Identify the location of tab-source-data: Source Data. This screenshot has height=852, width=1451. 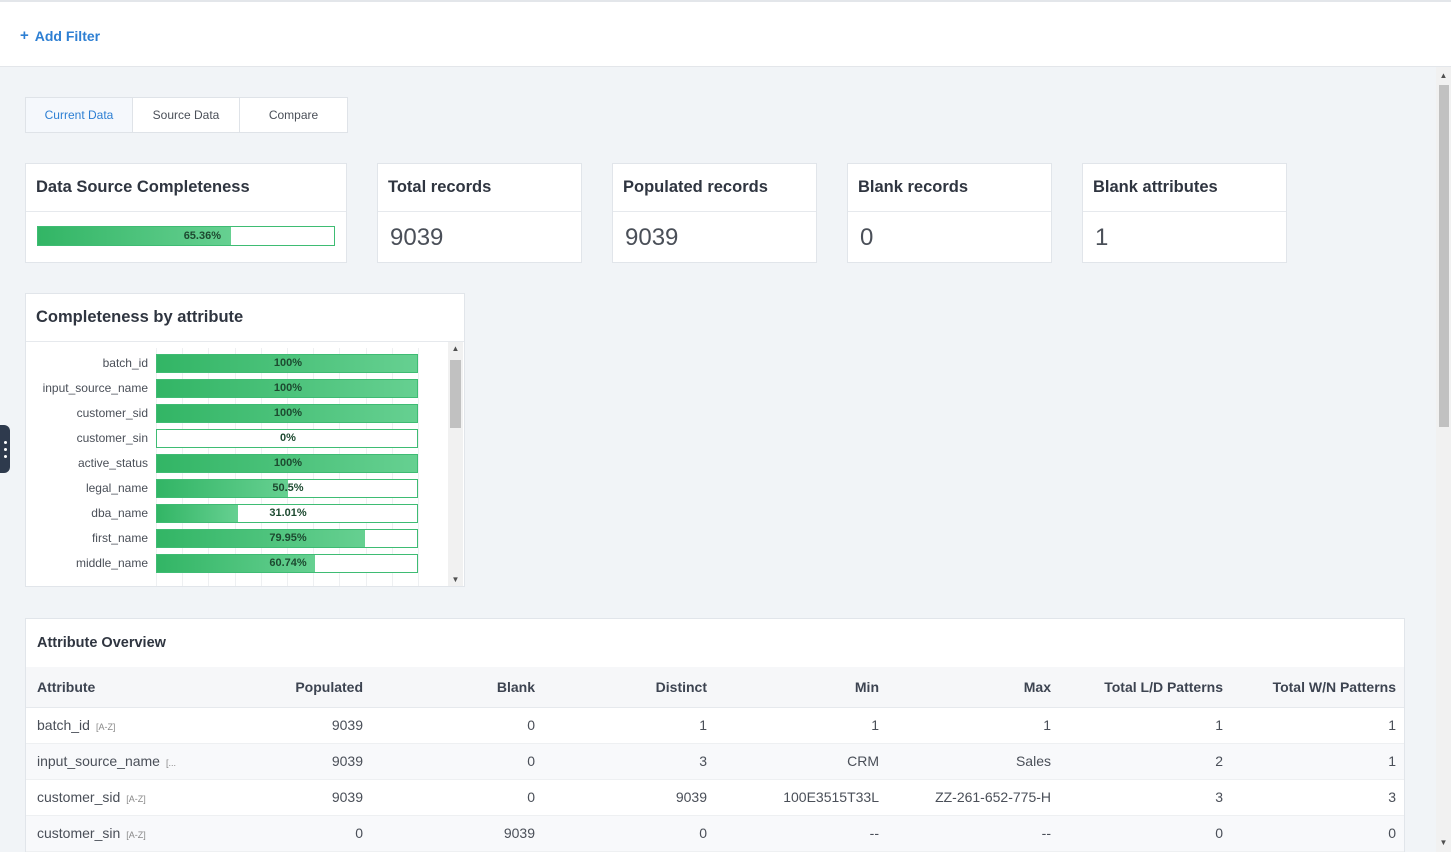
(186, 115).